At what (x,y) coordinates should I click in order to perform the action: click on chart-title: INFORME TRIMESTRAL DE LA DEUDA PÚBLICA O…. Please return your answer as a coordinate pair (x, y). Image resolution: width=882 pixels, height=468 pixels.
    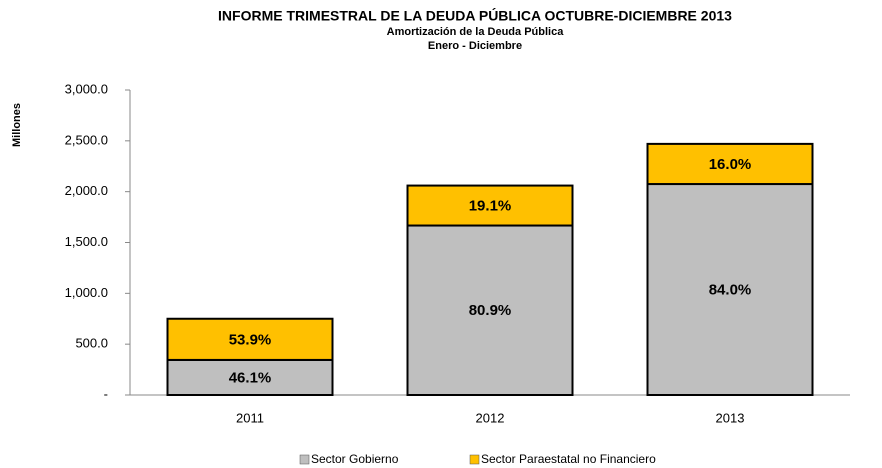
    Looking at the image, I should click on (475, 15).